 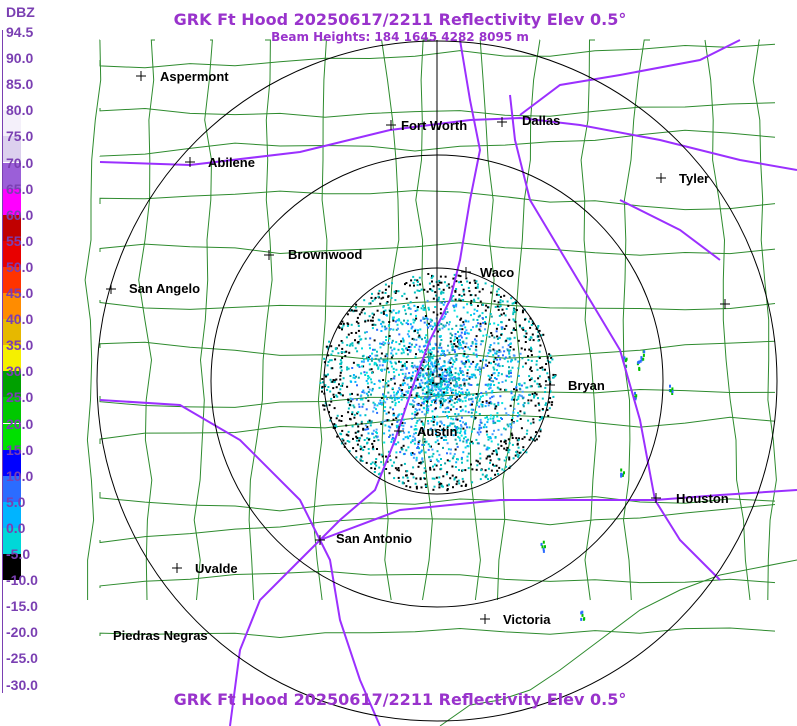 What do you see at coordinates (16, 527) in the screenshot?
I see `legend-label: 0.0` at bounding box center [16, 527].